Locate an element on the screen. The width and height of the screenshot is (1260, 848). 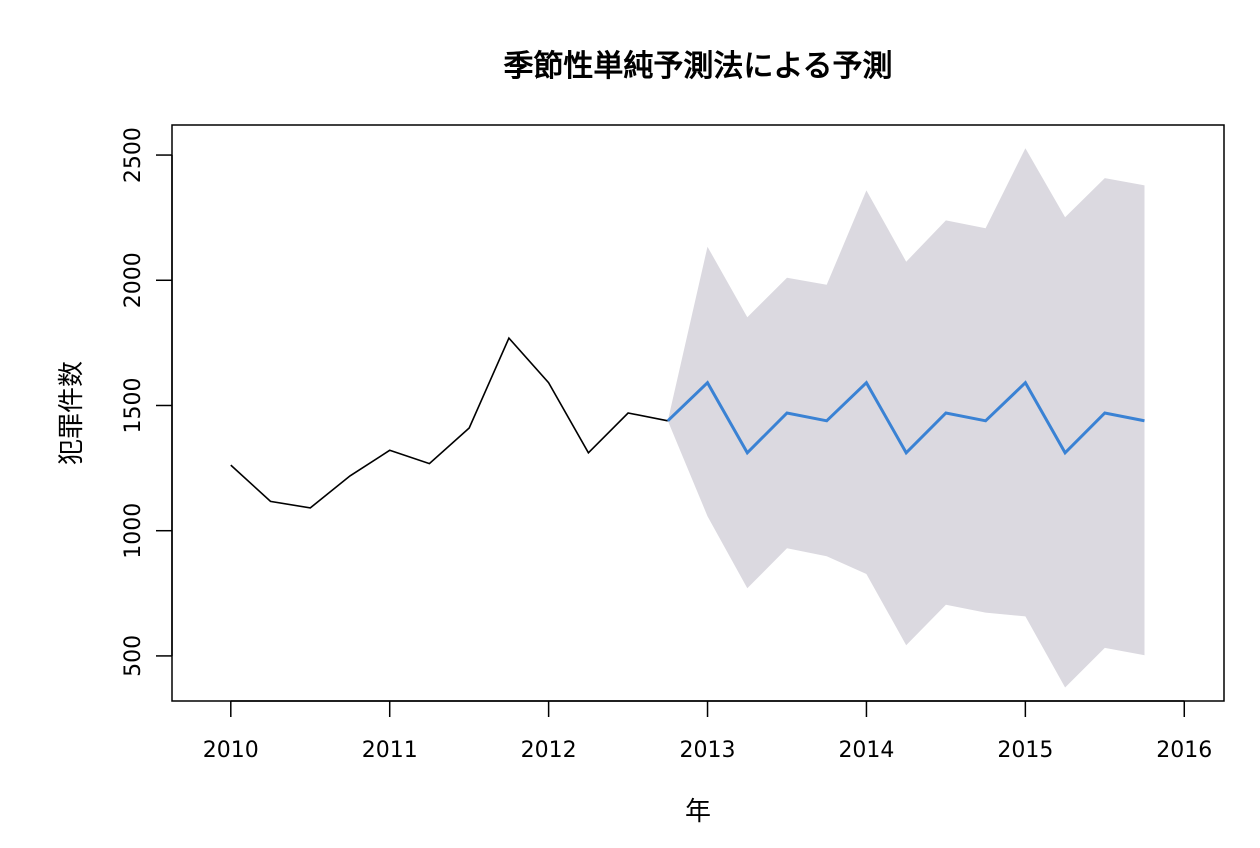
y-tick-label: 1000 is located at coordinates (133, 531).